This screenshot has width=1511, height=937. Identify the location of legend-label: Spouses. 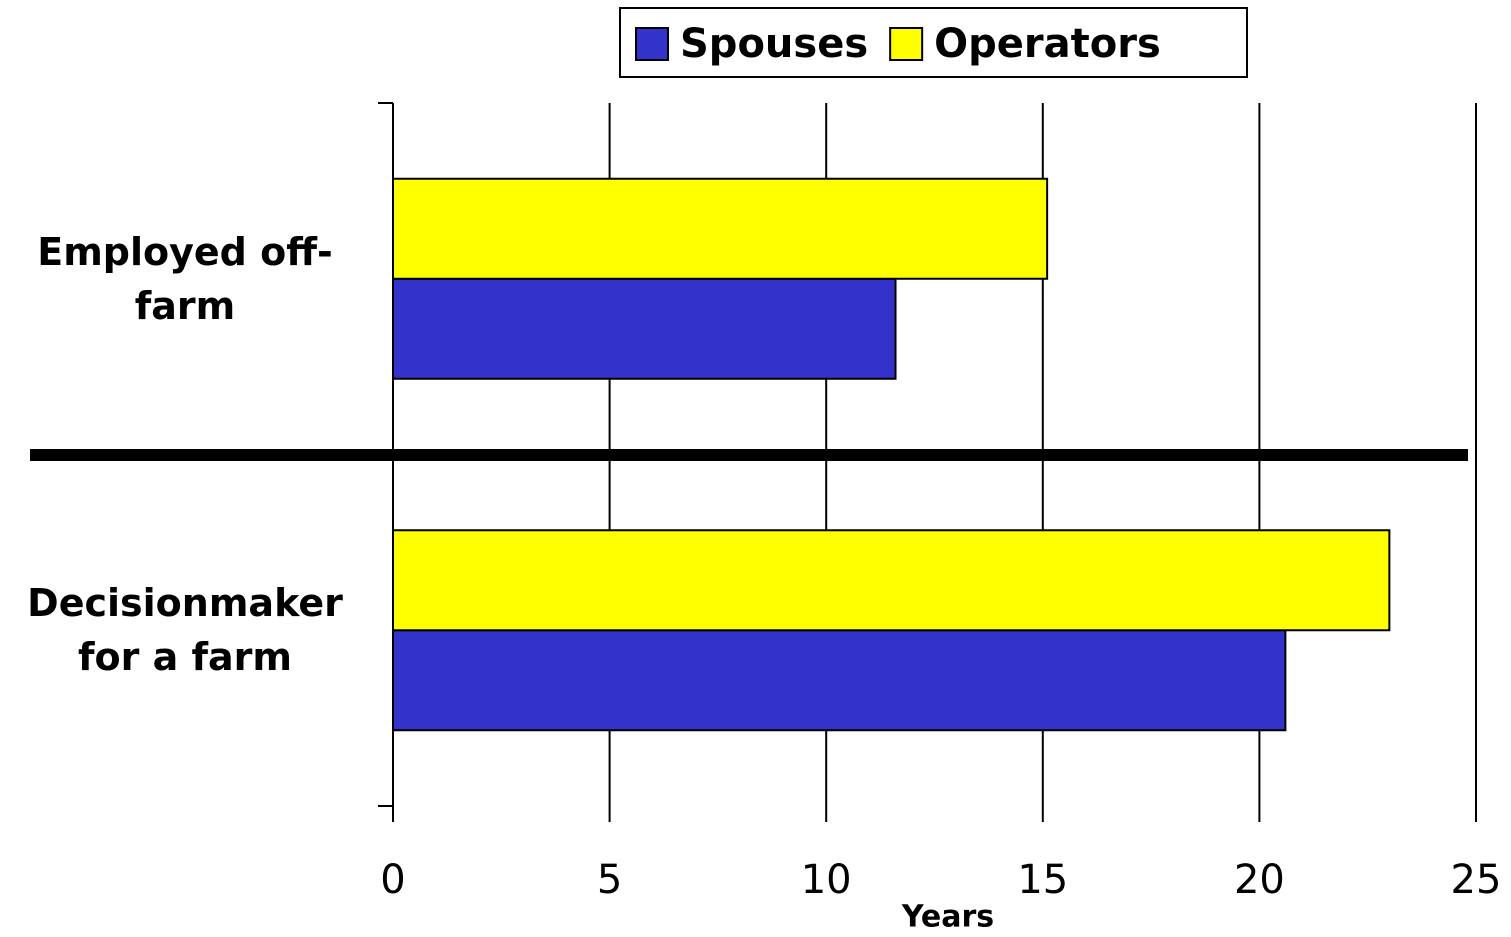
(774, 44).